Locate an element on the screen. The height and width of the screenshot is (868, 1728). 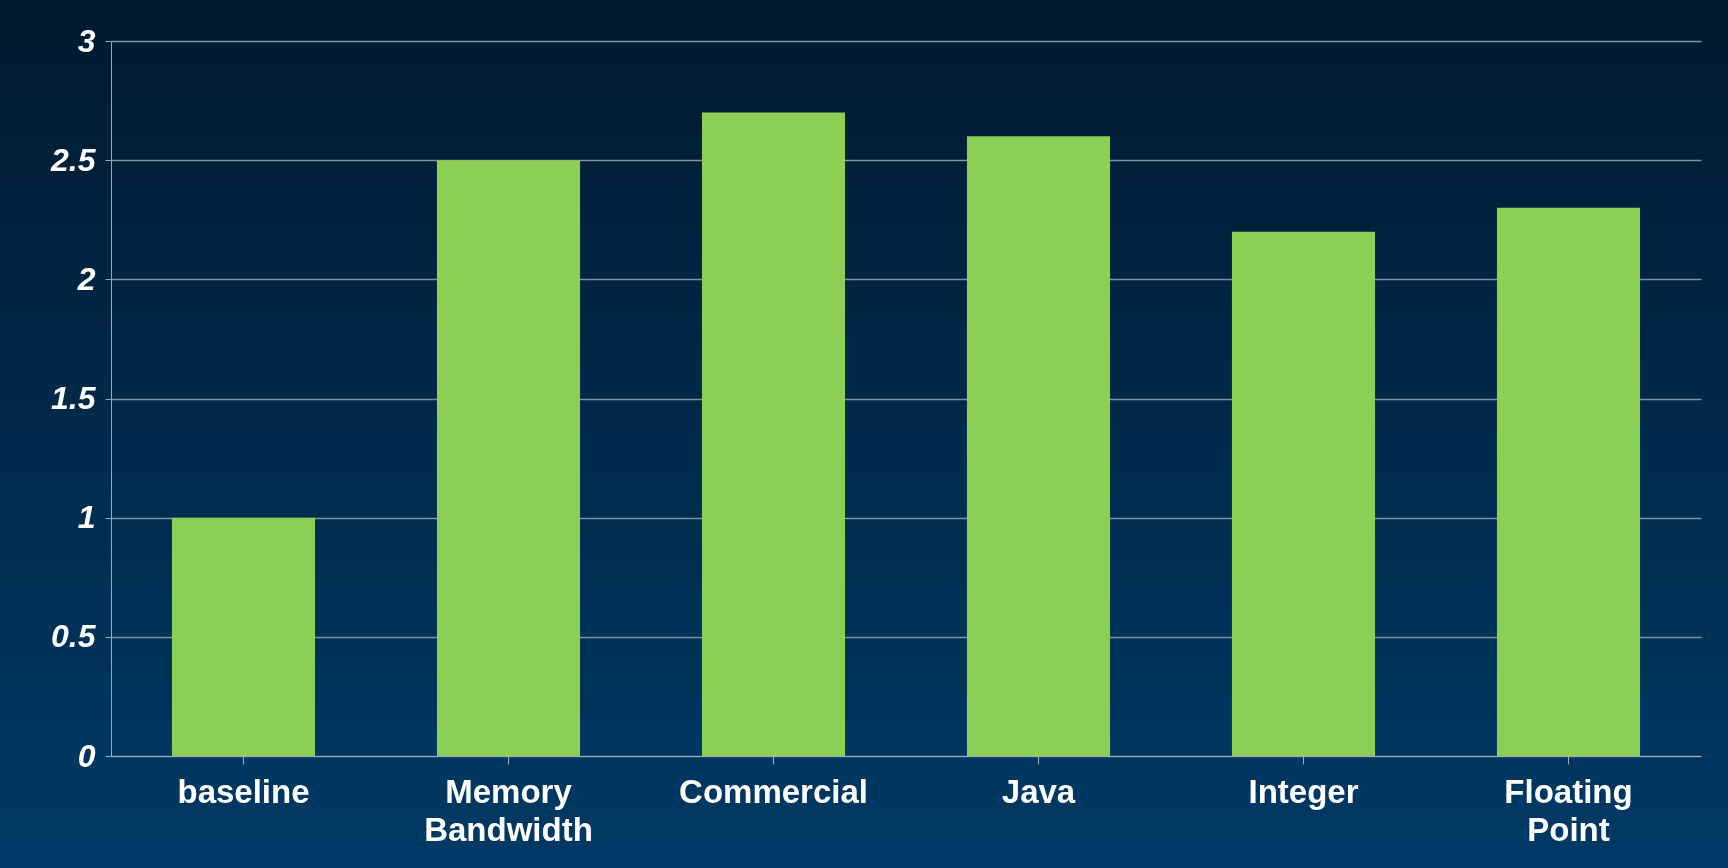
x-tick-label: Floating Point is located at coordinates (1568, 810).